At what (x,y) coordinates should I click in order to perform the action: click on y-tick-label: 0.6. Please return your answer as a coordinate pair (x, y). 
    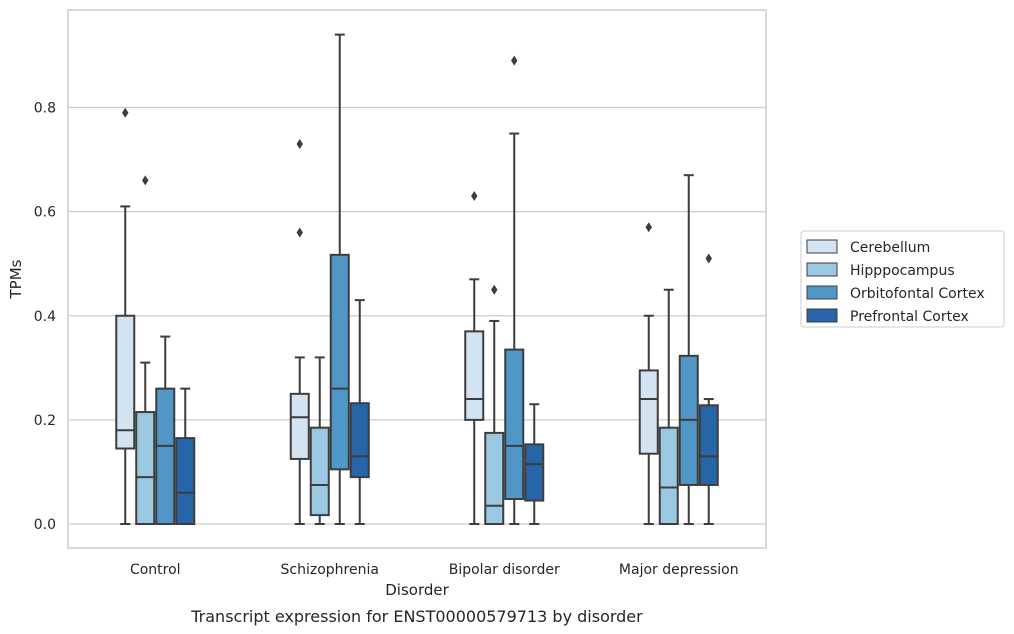
    Looking at the image, I should click on (45, 213).